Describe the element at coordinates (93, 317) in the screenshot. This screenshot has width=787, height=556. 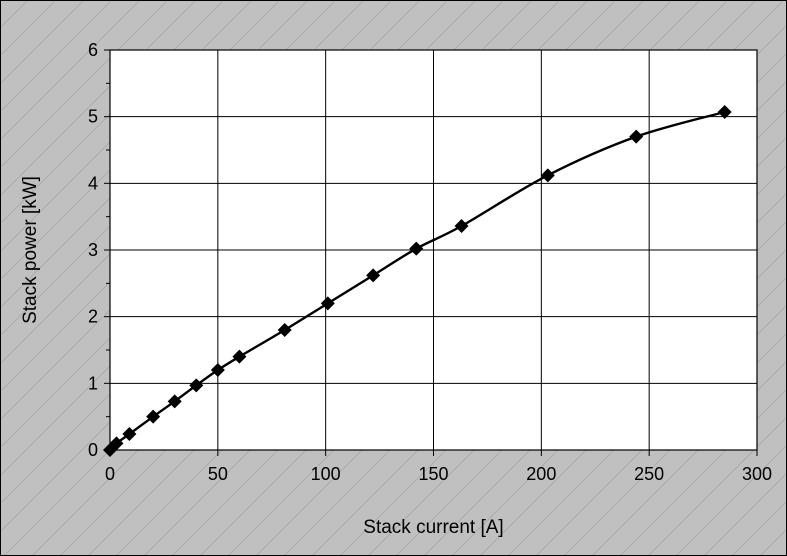
I see `y-tick-label: 2` at that location.